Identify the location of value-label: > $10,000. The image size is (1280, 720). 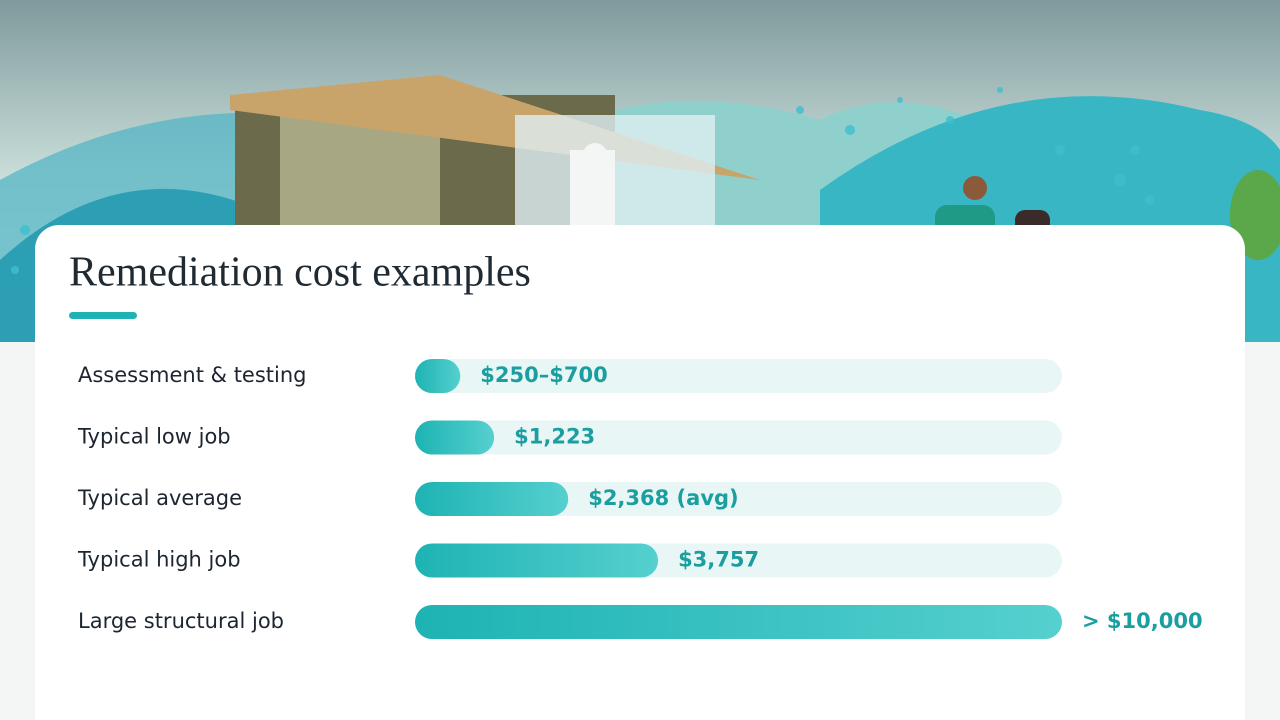
(1142, 621).